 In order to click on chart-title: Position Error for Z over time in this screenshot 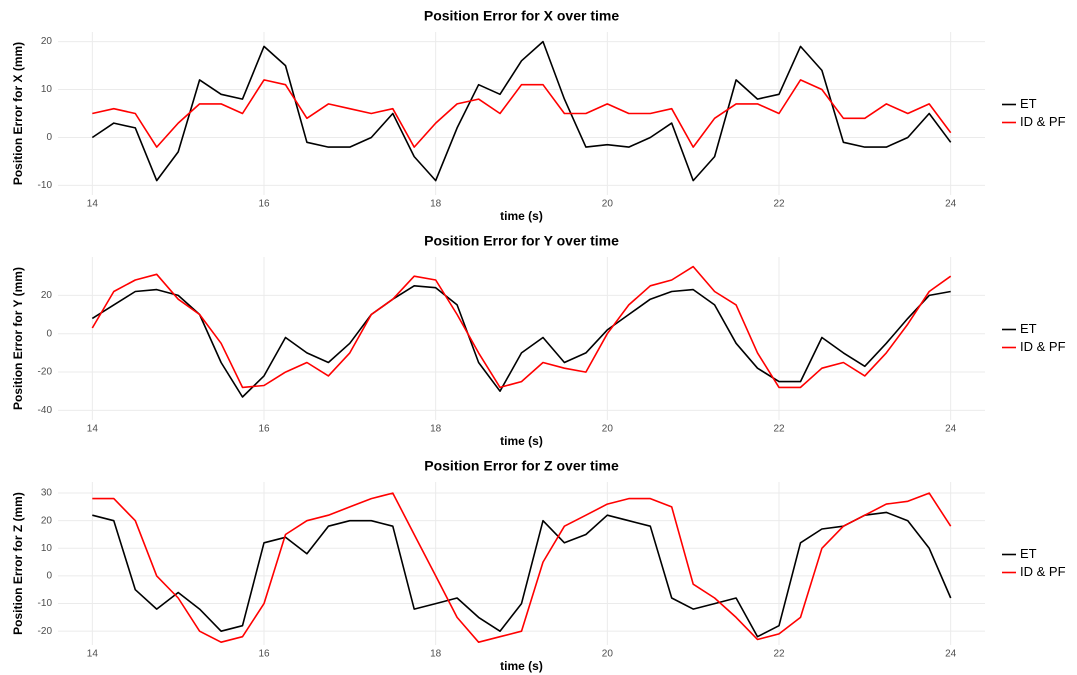, I will do `click(521, 466)`.